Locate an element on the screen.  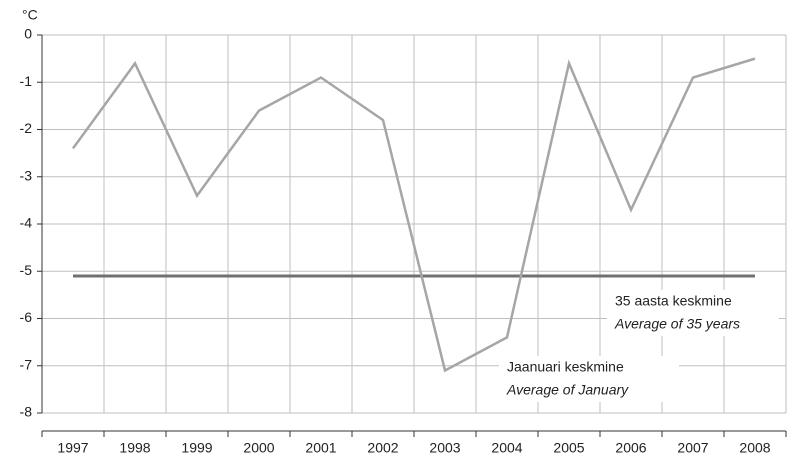
x-tick-label: 2006 is located at coordinates (630, 448).